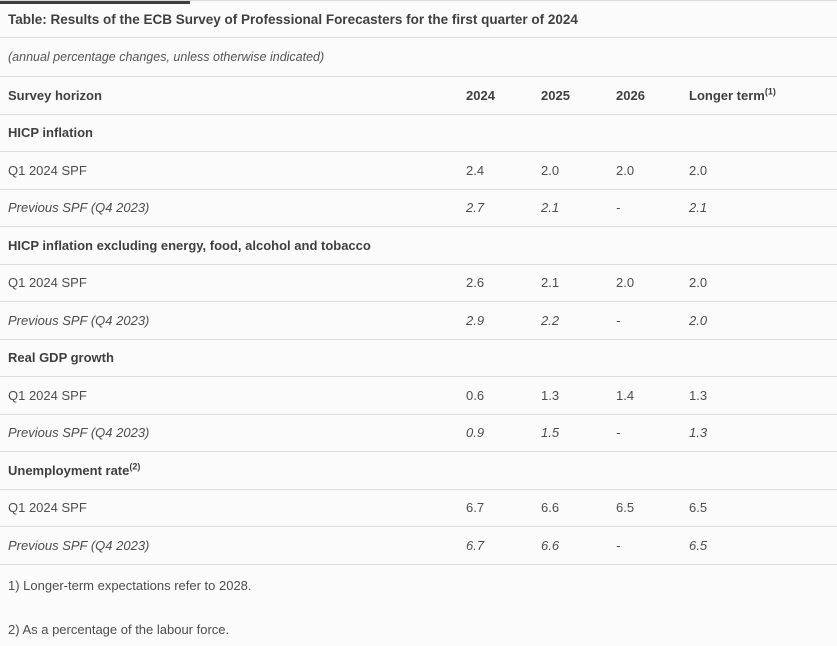 This screenshot has height=646, width=837. What do you see at coordinates (69, 470) in the screenshot?
I see `section-heading-text: Unemployment rate` at bounding box center [69, 470].